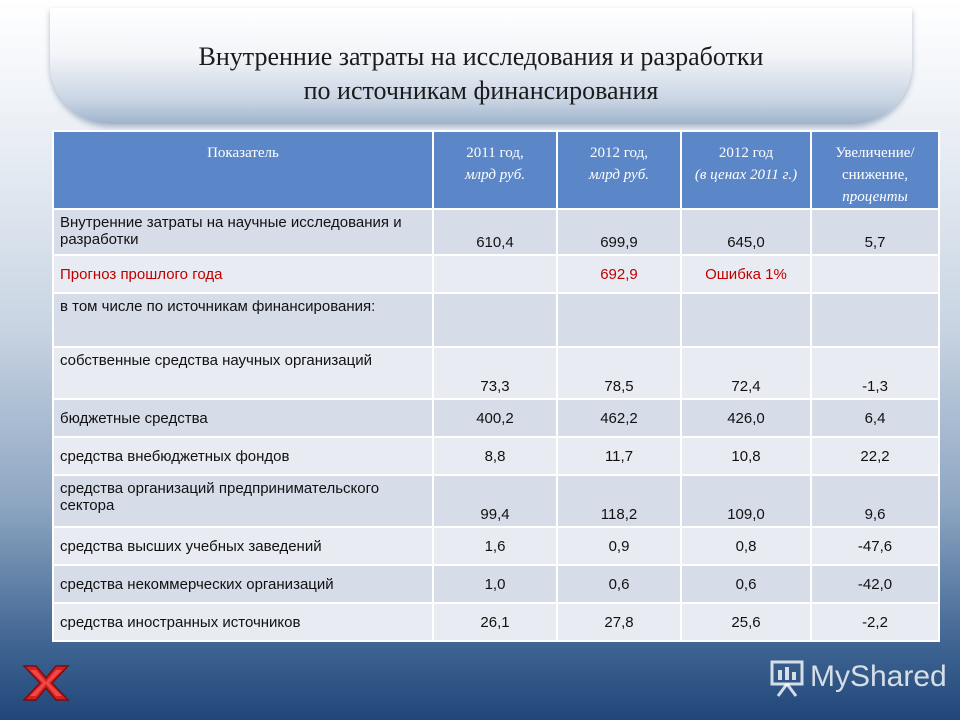 This screenshot has height=720, width=960. I want to click on myshared-watermark: MyShared, so click(858, 682).